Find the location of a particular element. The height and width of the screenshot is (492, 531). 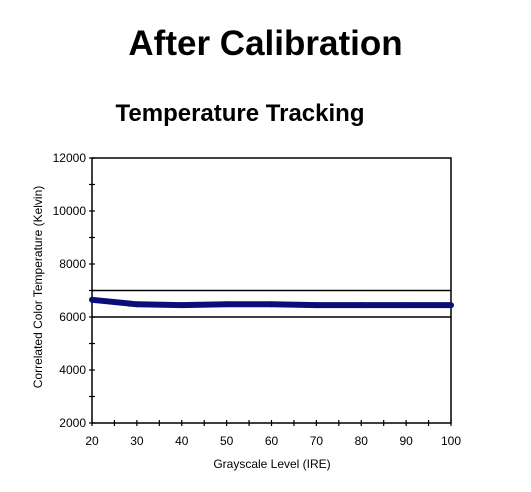

page-heading: After Calibration is located at coordinates (265, 43).